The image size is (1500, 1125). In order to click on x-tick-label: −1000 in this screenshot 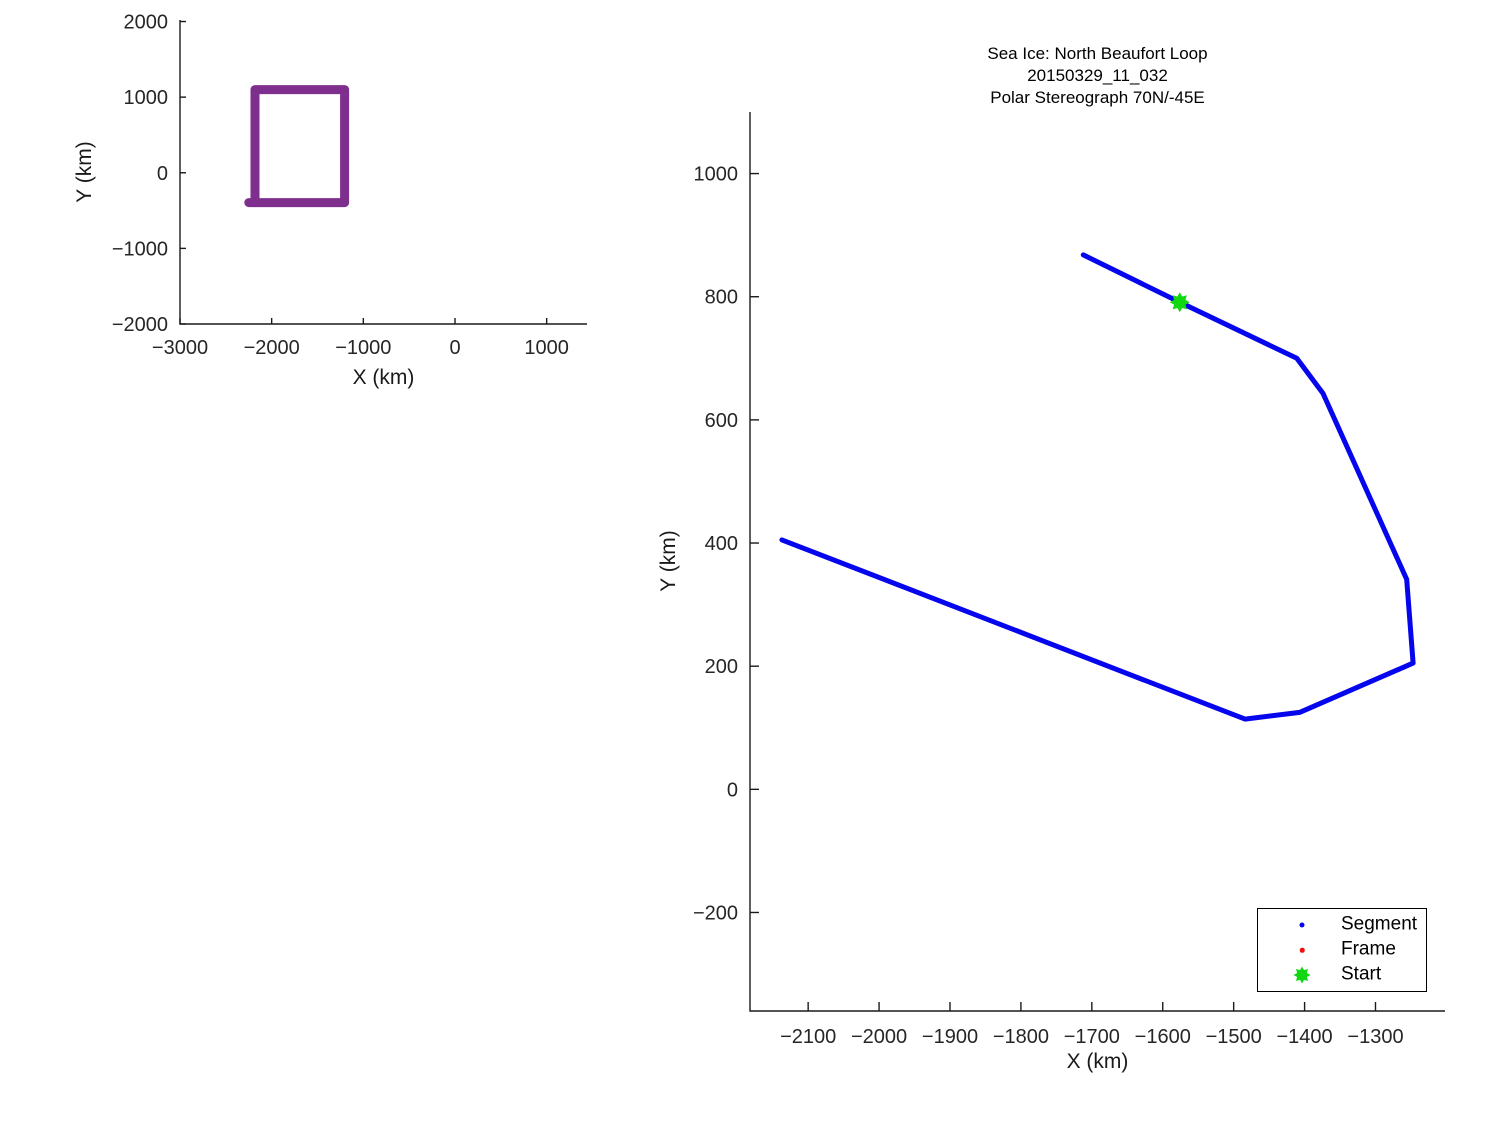, I will do `click(363, 348)`.